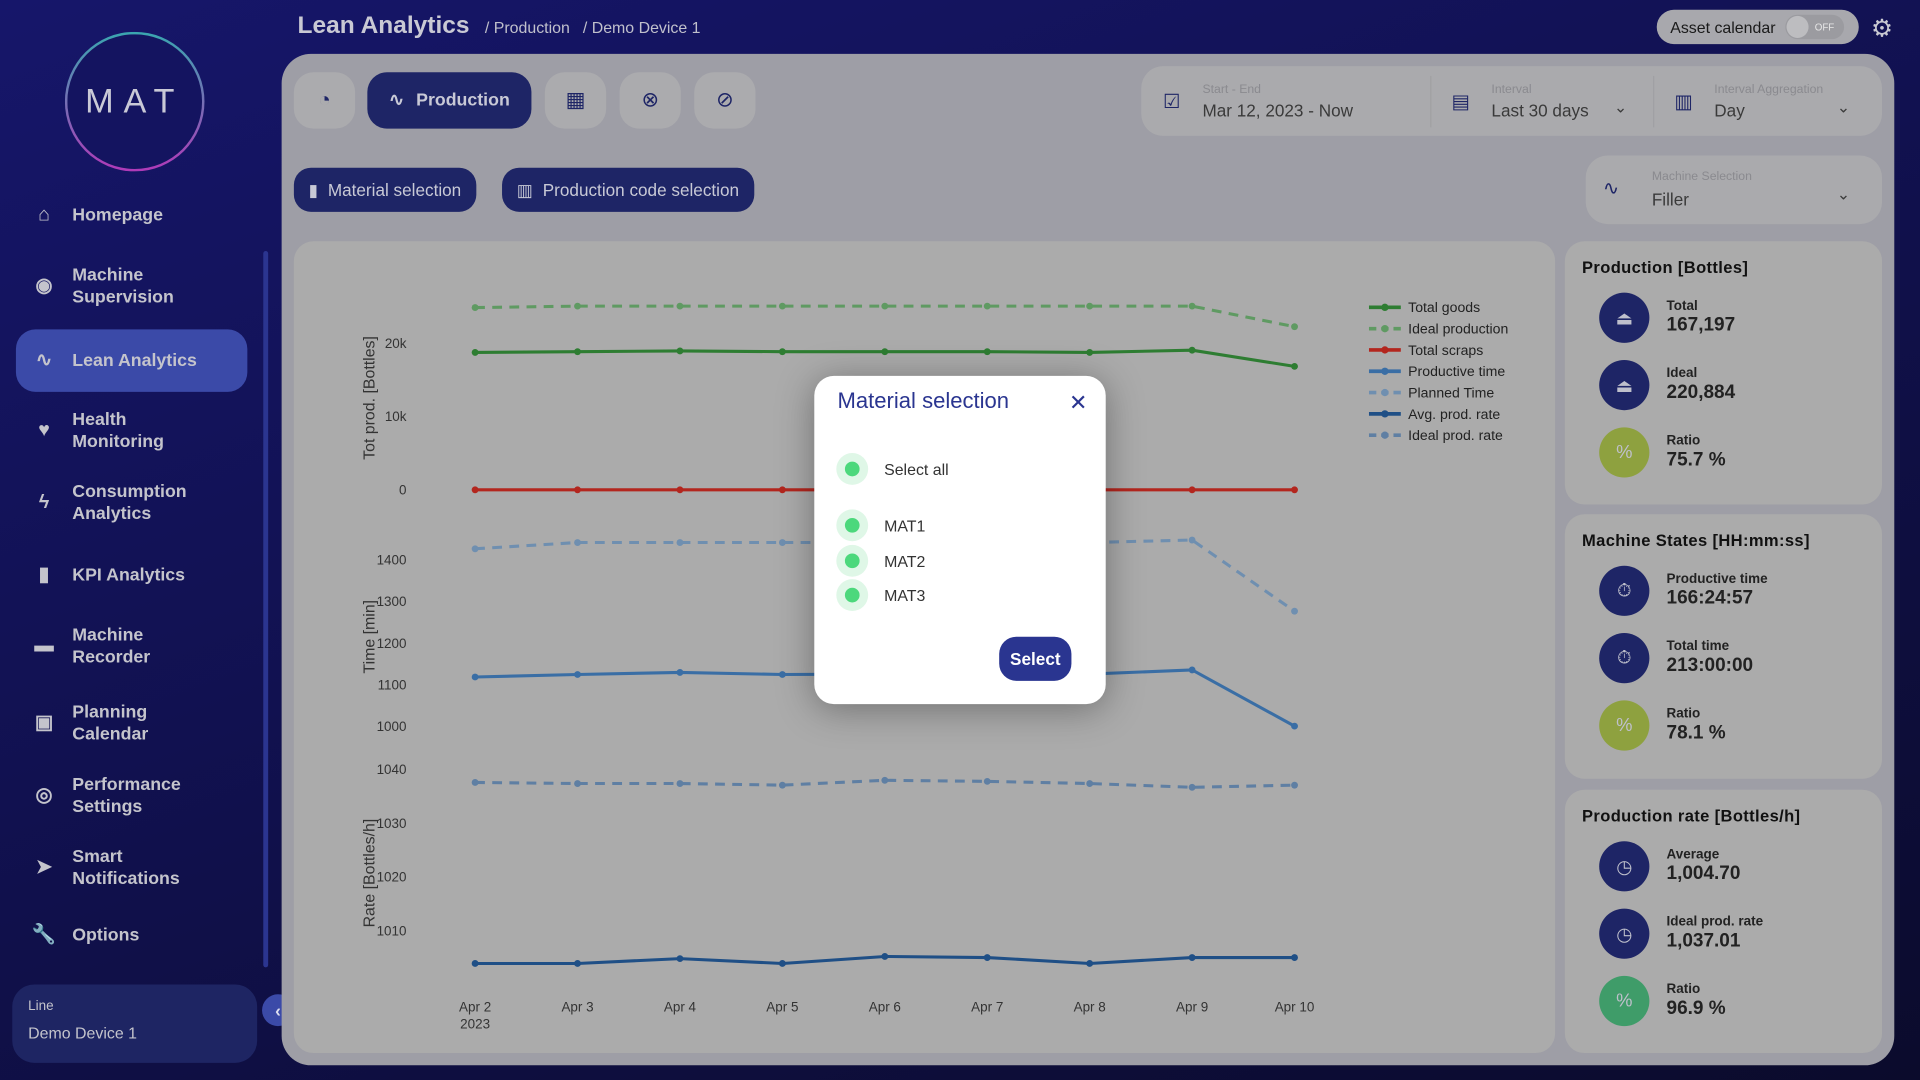 The width and height of the screenshot is (1920, 1080). I want to click on machine-select: ∿ Machine Selection Filler ⌄, so click(1734, 190).